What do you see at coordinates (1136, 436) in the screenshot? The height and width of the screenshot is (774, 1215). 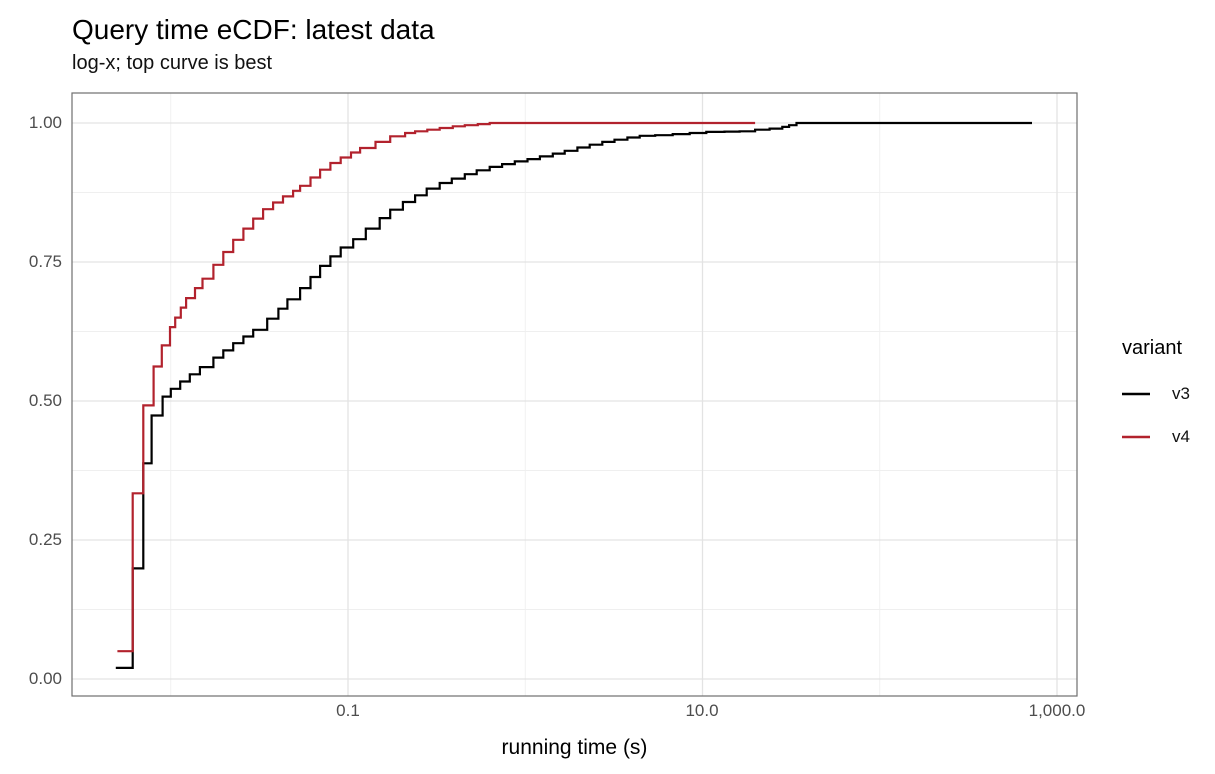 I see `legend-key-line-v4` at bounding box center [1136, 436].